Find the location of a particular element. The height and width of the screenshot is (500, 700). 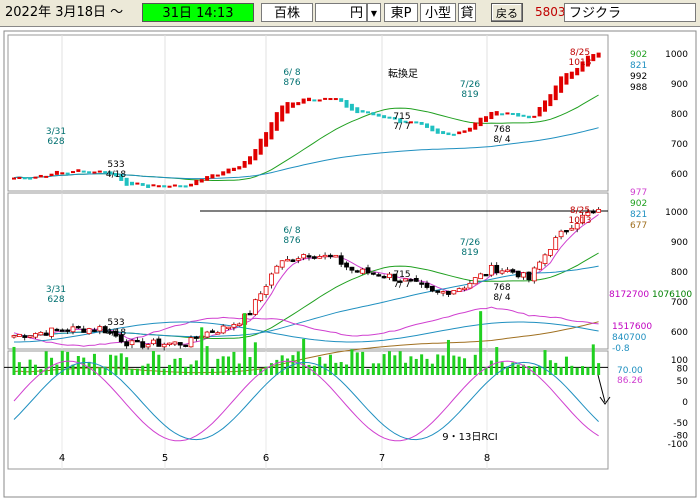

annotation-value: 7/ 7 is located at coordinates (401, 285).